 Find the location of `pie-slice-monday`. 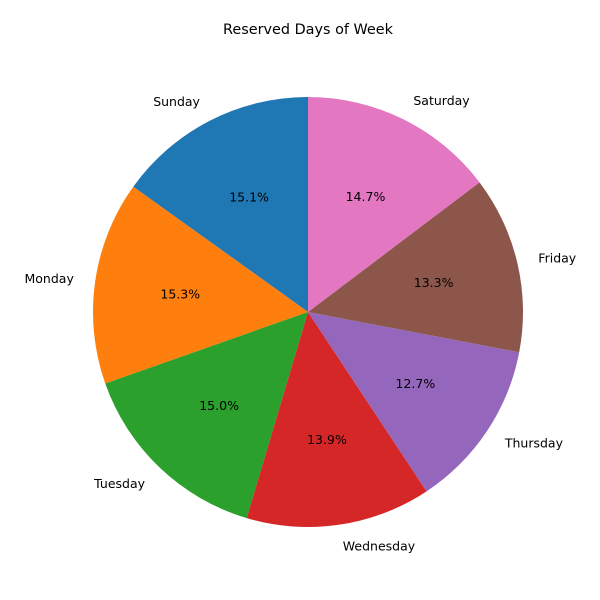

pie-slice-monday is located at coordinates (200, 285).